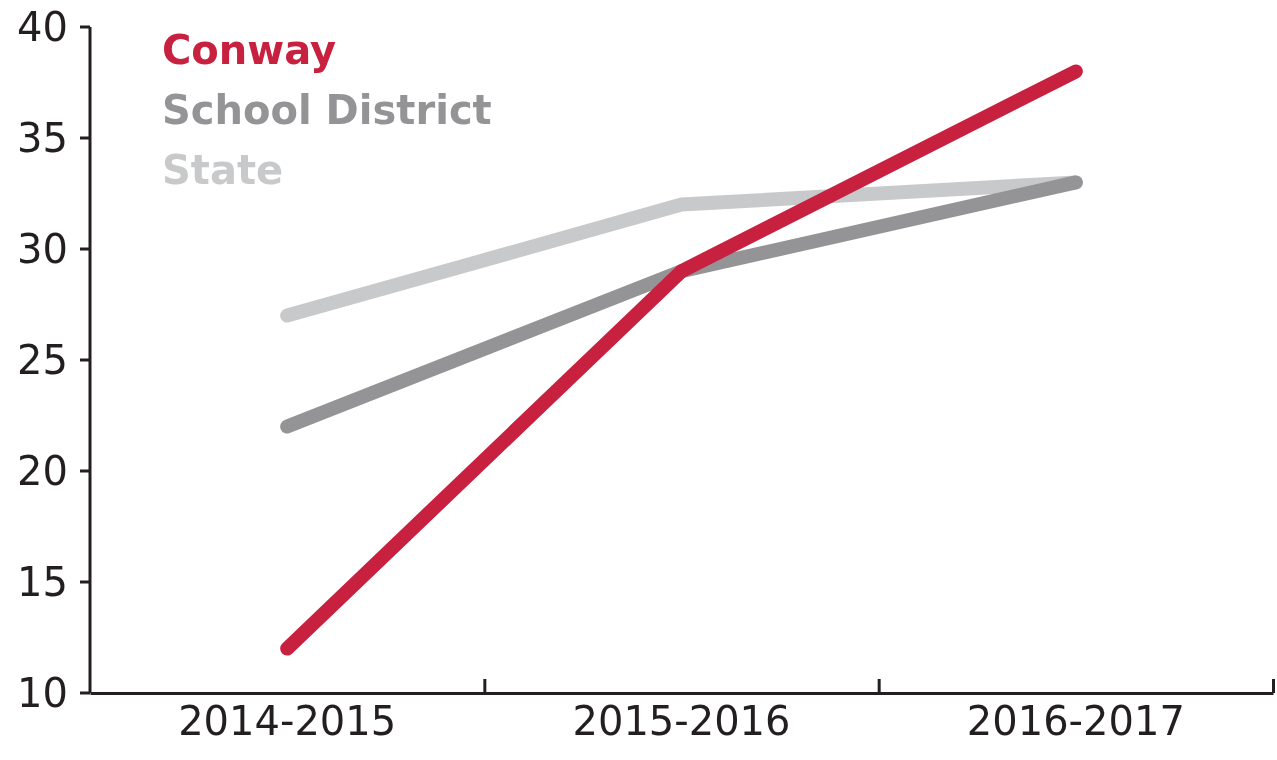 This screenshot has width=1277, height=760. What do you see at coordinates (42, 360) in the screenshot?
I see `y-tick-label: 25` at bounding box center [42, 360].